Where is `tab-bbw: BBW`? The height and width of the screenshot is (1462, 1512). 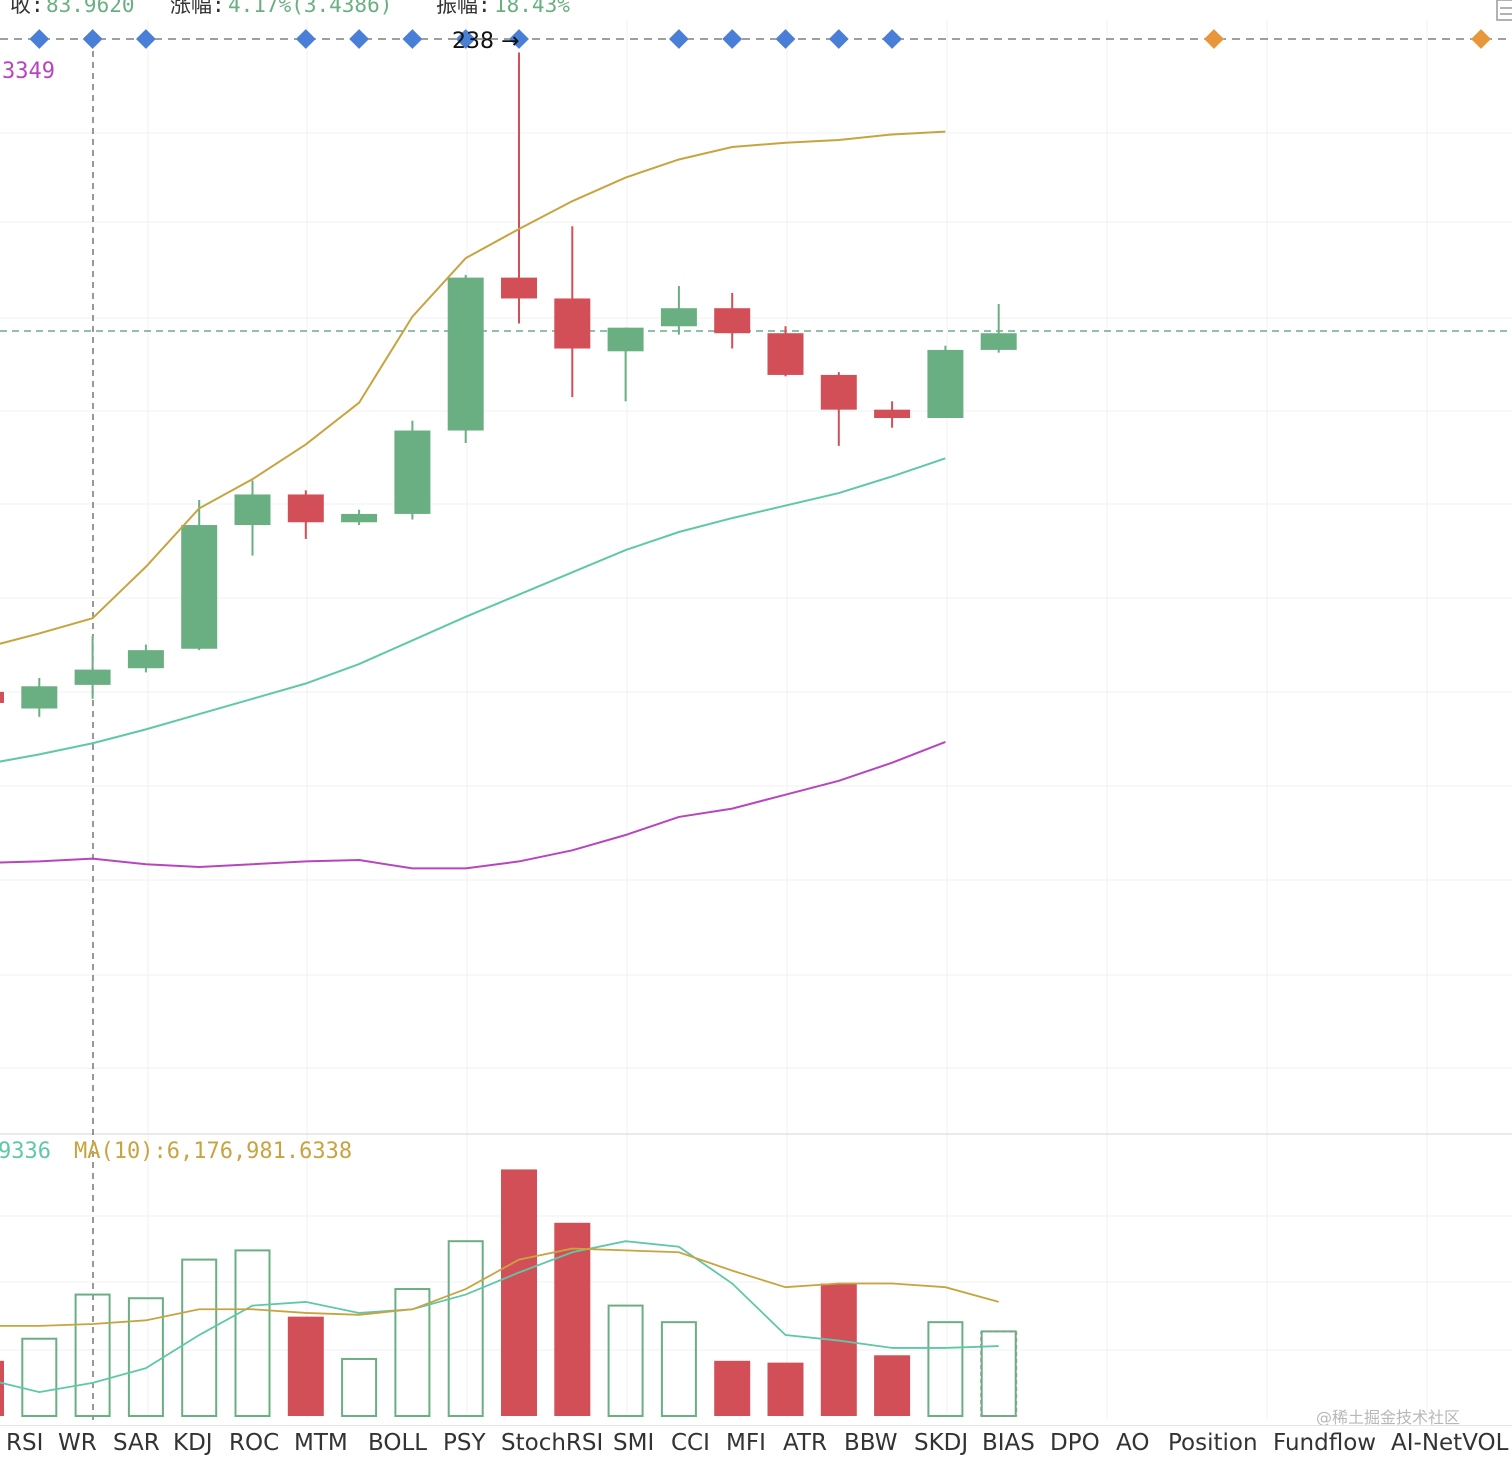 tab-bbw: BBW is located at coordinates (871, 1443).